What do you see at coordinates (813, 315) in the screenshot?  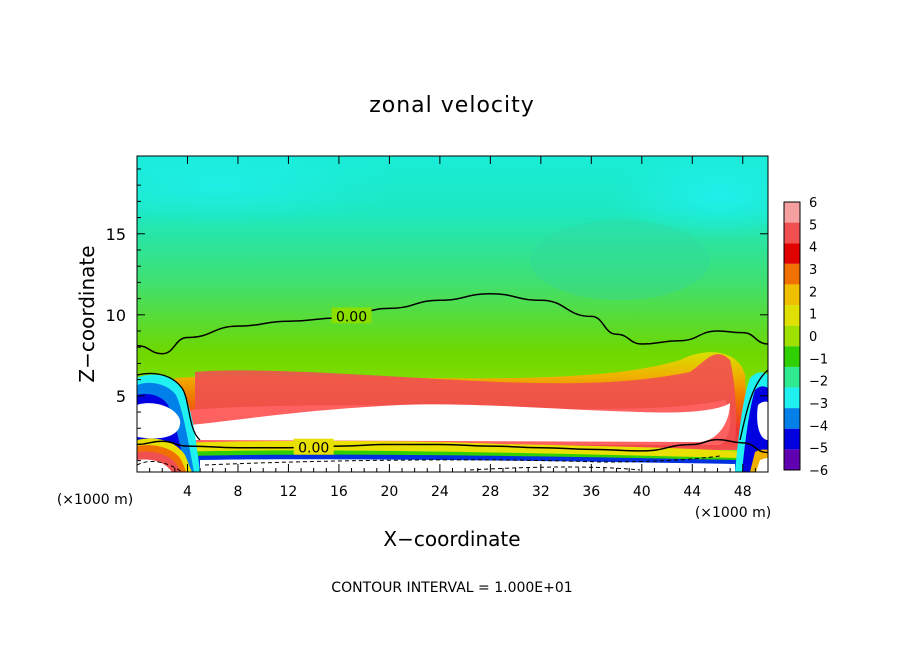 I see `colorbar-label: 1` at bounding box center [813, 315].